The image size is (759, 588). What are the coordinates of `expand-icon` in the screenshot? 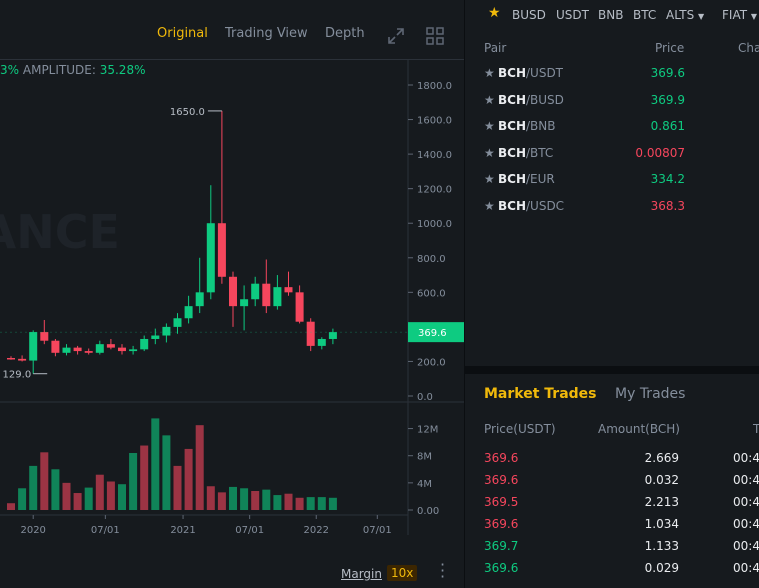 It's located at (396, 36).